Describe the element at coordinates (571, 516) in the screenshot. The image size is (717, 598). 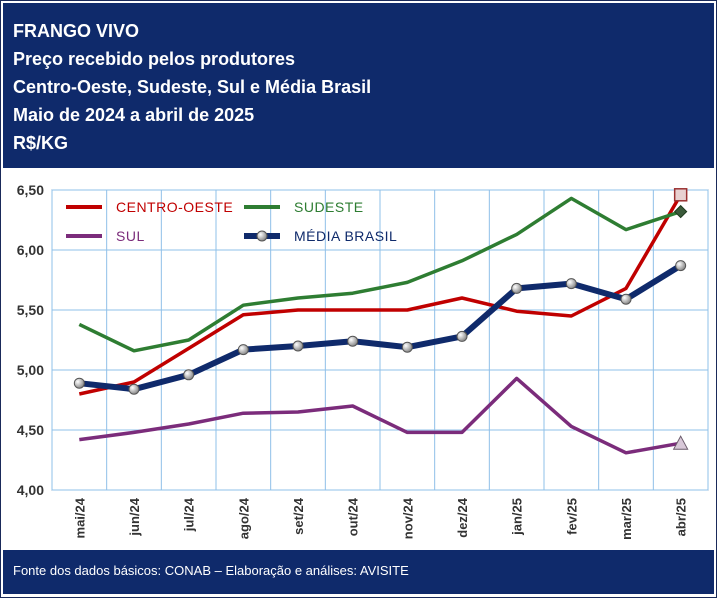
I see `x-tick-label: fev/25` at that location.